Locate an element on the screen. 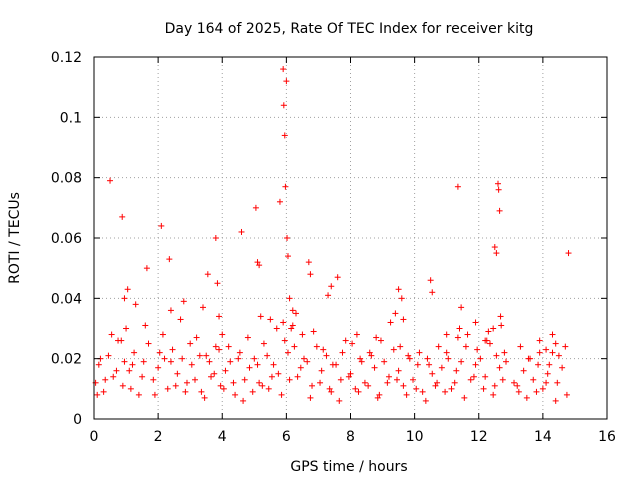  x-tick-label: 10 is located at coordinates (415, 437).